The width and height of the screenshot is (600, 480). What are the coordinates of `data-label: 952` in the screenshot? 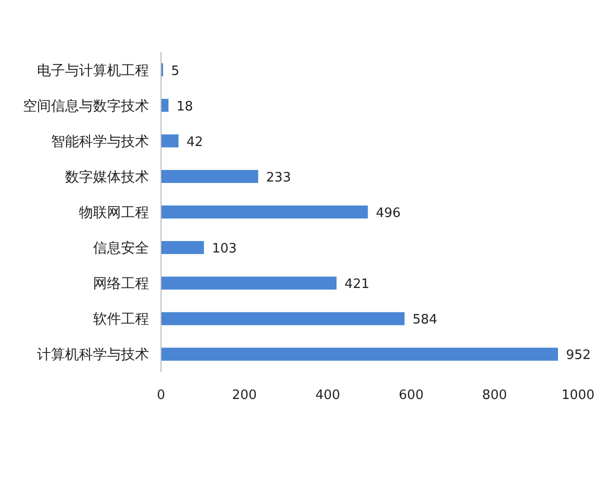 It's located at (578, 356).